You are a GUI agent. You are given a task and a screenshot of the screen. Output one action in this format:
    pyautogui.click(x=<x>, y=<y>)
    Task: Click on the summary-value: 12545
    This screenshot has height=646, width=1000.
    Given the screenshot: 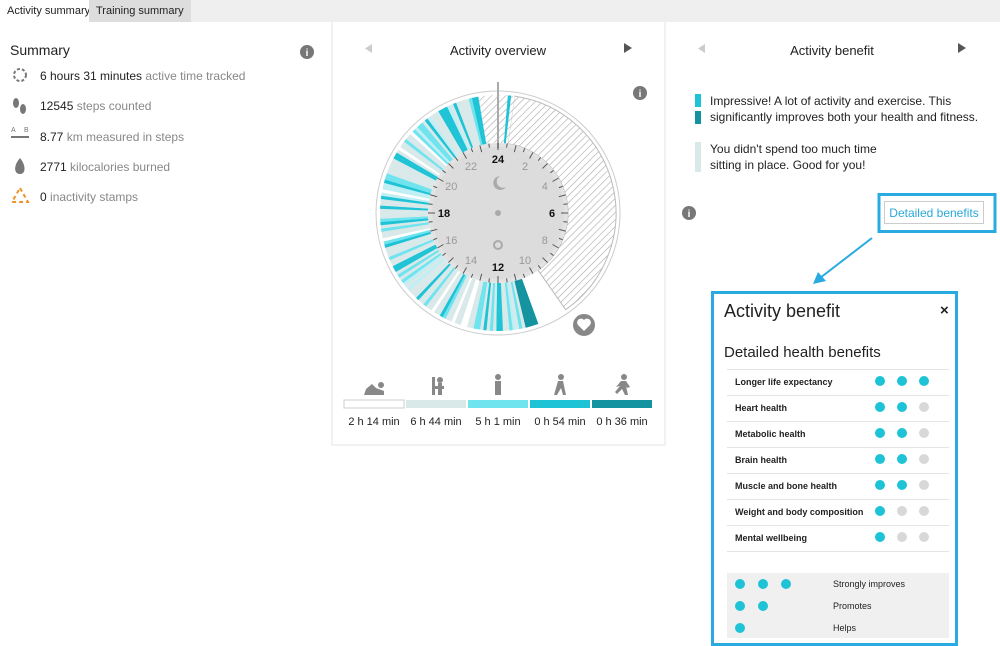 What is the action you would take?
    pyautogui.click(x=57, y=106)
    